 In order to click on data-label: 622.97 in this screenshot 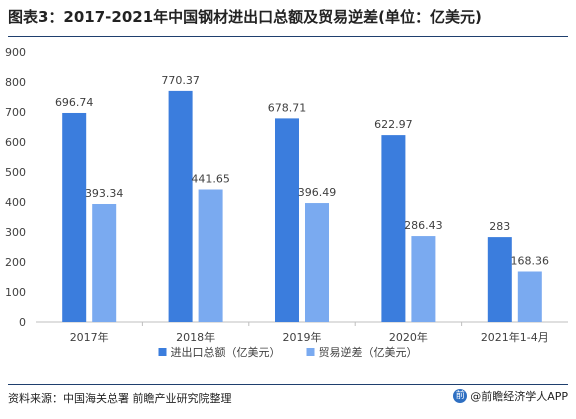, I will do `click(393, 124)`.